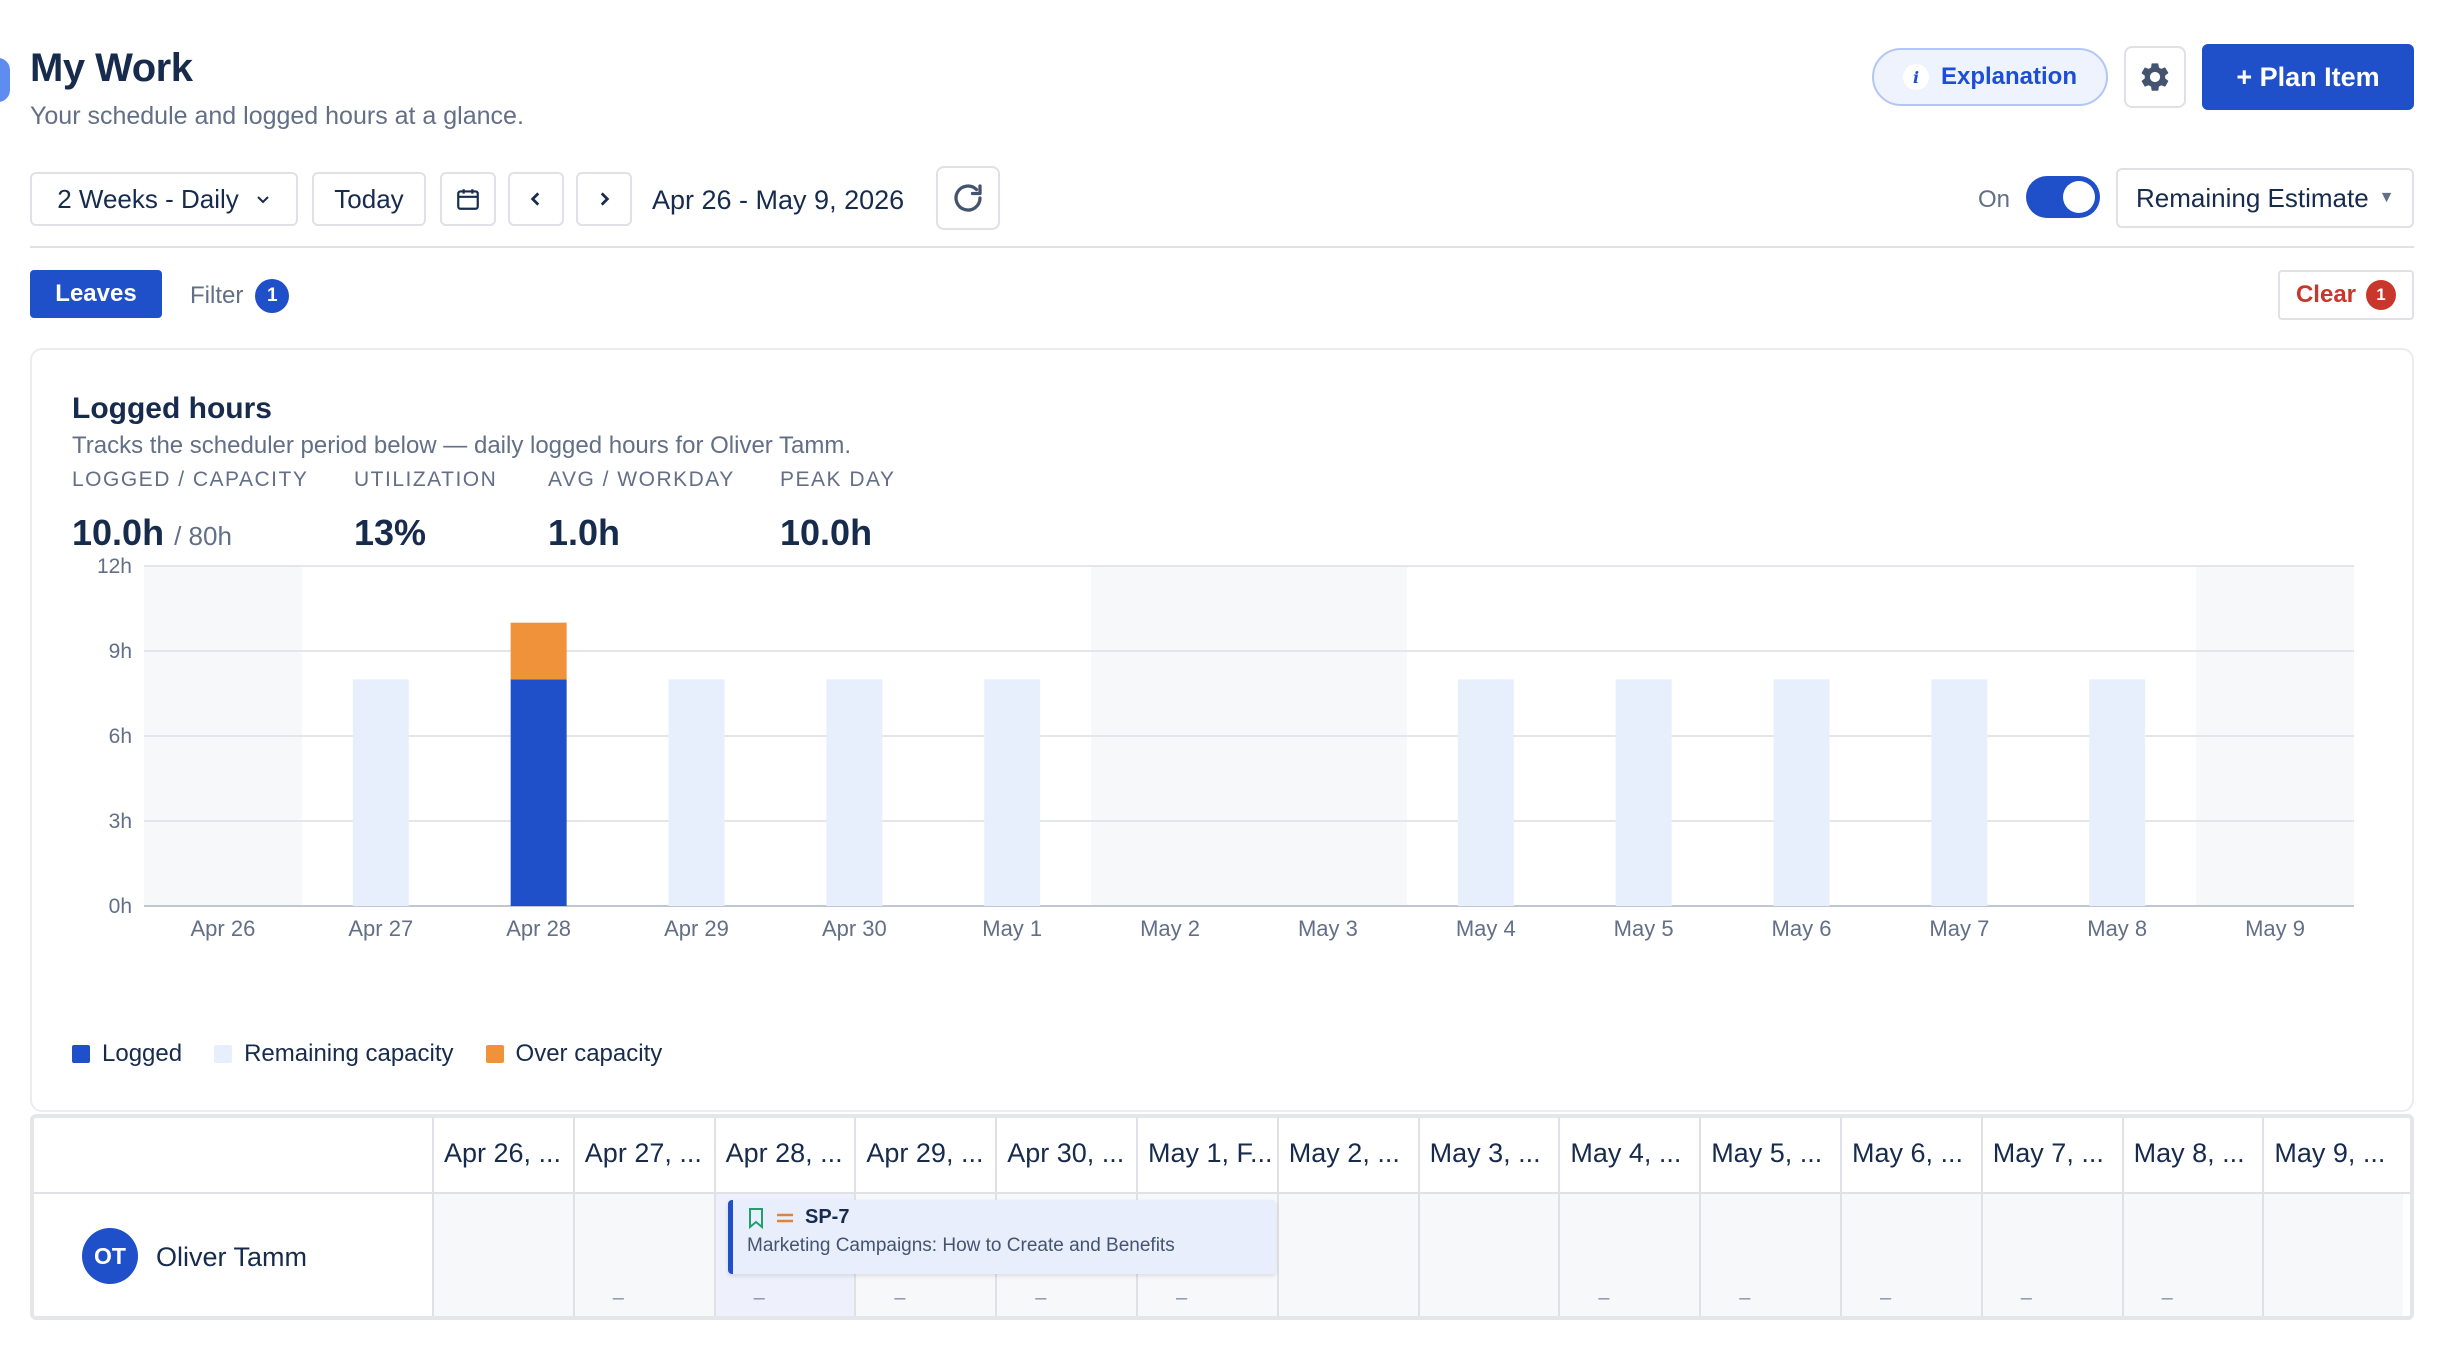 The width and height of the screenshot is (2438, 1368). Describe the element at coordinates (190, 511) in the screenshot. I see `stat-logged-capacity: LOGGED / CAPACITY 10.0h / 80h` at that location.